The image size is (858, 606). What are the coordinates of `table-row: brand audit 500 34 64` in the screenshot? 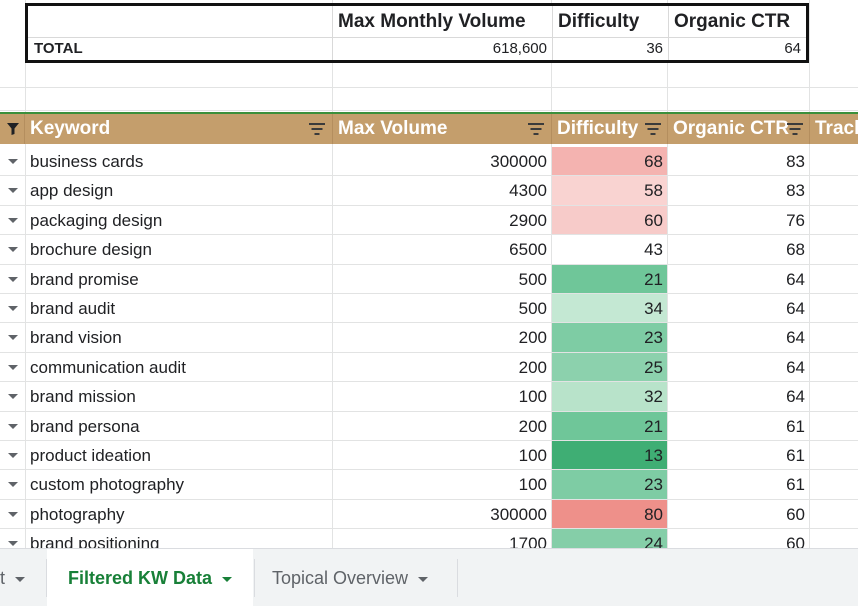 It's located at (429, 309).